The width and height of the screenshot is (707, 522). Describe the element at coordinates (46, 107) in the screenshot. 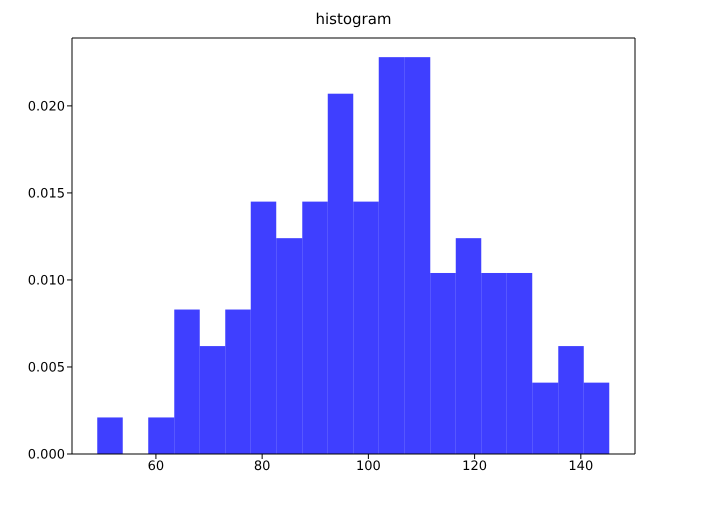

I see `y-tick-label: 0.020` at that location.